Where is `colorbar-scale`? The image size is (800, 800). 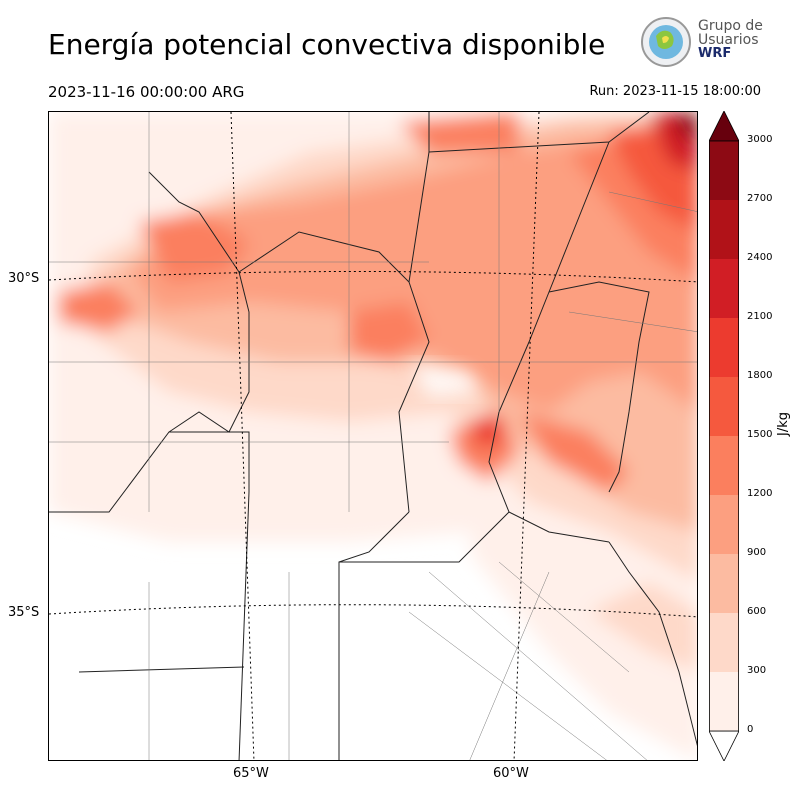
colorbar-scale is located at coordinates (724, 436).